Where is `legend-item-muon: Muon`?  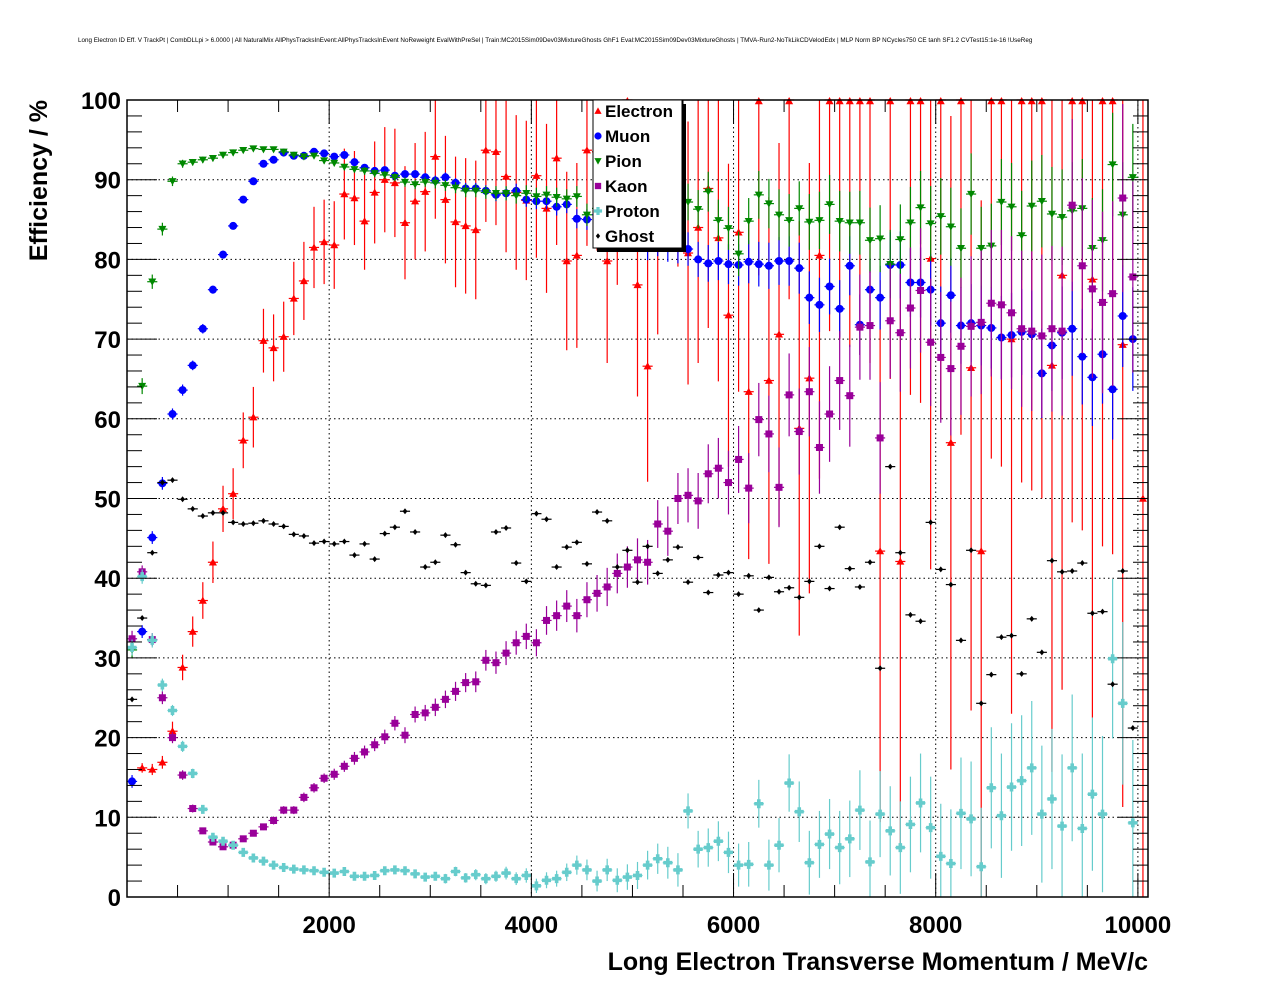 legend-item-muon: Muon is located at coordinates (622, 136).